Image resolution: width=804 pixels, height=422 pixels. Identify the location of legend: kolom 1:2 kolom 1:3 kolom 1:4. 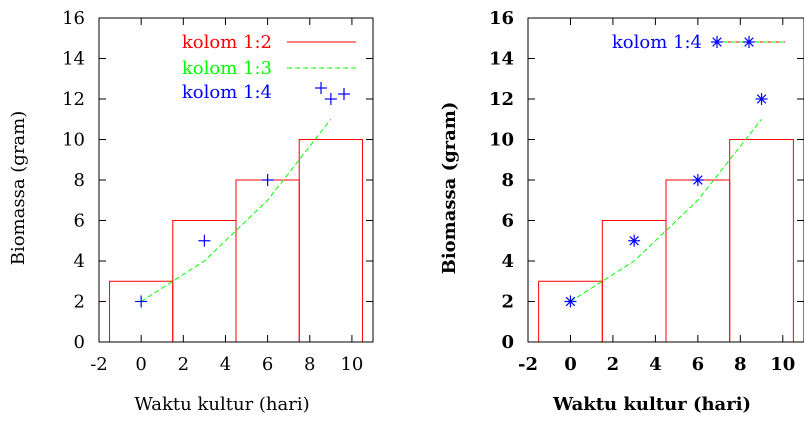
(269, 67).